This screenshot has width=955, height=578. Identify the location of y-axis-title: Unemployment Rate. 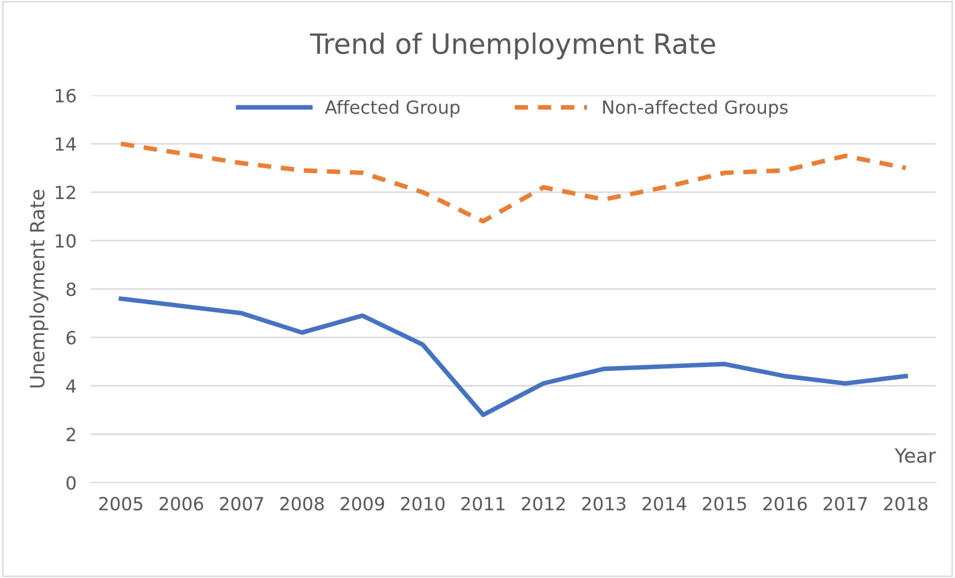
(38, 289).